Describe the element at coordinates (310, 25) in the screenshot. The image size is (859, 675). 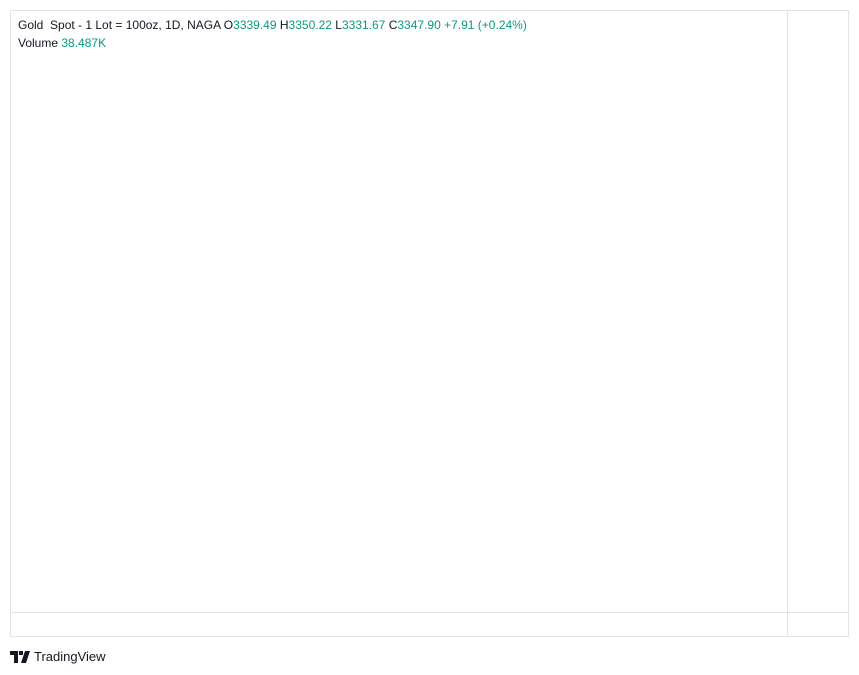
I see `ohlc-value: 3350.22` at that location.